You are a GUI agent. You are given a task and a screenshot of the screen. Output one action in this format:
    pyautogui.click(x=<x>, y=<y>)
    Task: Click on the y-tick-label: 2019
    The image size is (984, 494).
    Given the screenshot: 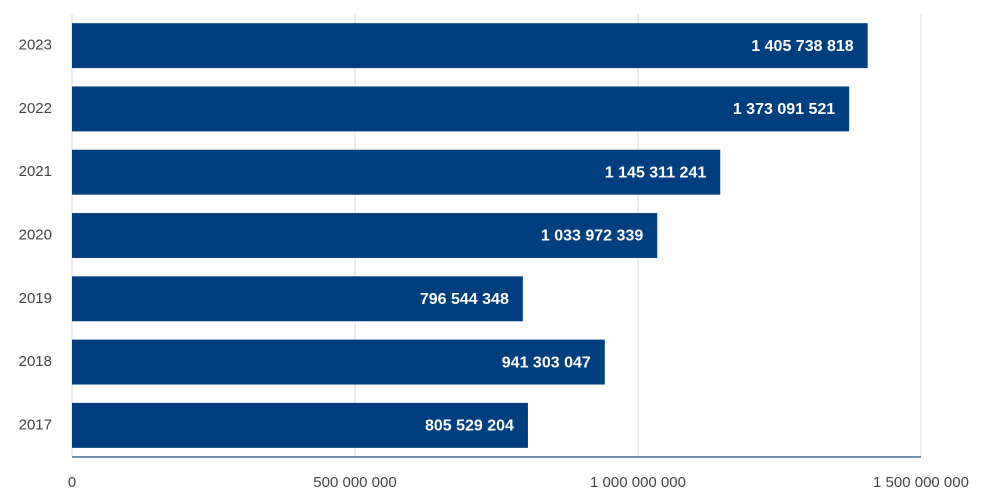 What is the action you would take?
    pyautogui.click(x=35, y=298)
    